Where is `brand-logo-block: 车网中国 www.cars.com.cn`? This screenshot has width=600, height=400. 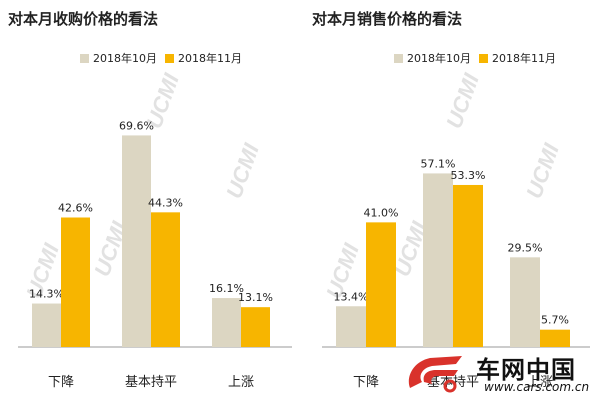
brand-logo-block: 车网中国 www.cars.com.cn is located at coordinates (499, 373).